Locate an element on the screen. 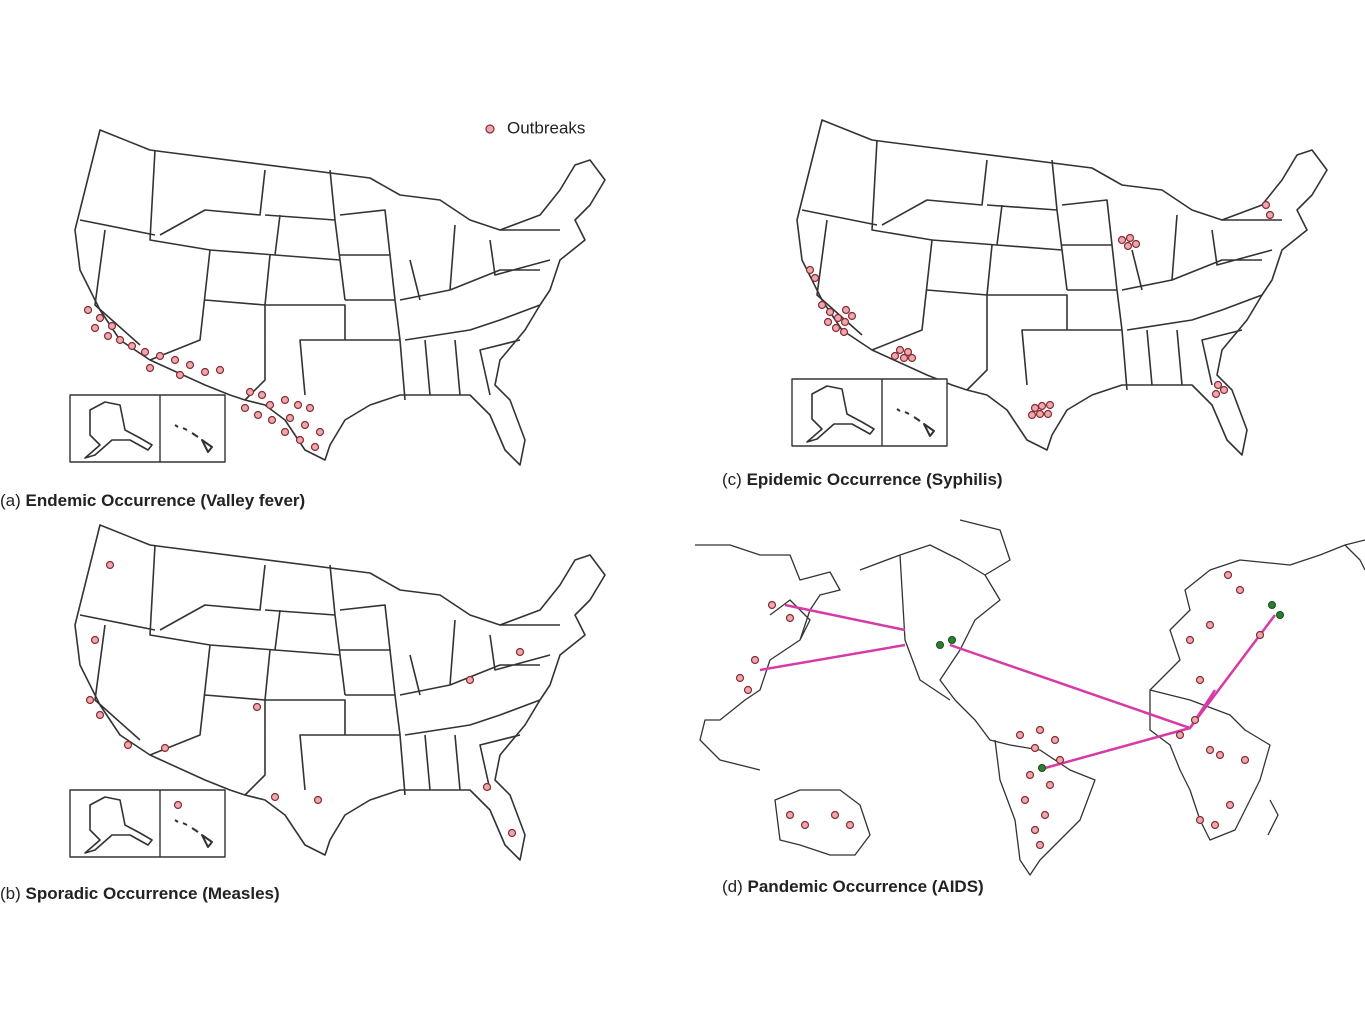 The width and height of the screenshot is (1365, 1024). caption-title: Pandemic Occurrence (AIDS) is located at coordinates (866, 886).